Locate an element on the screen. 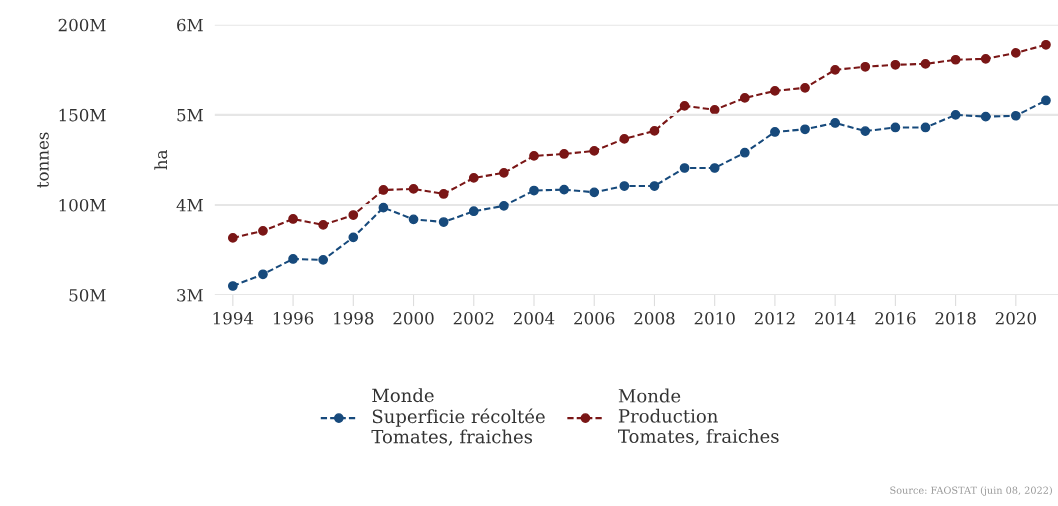  y2-tick-label: 150M is located at coordinates (82, 115).